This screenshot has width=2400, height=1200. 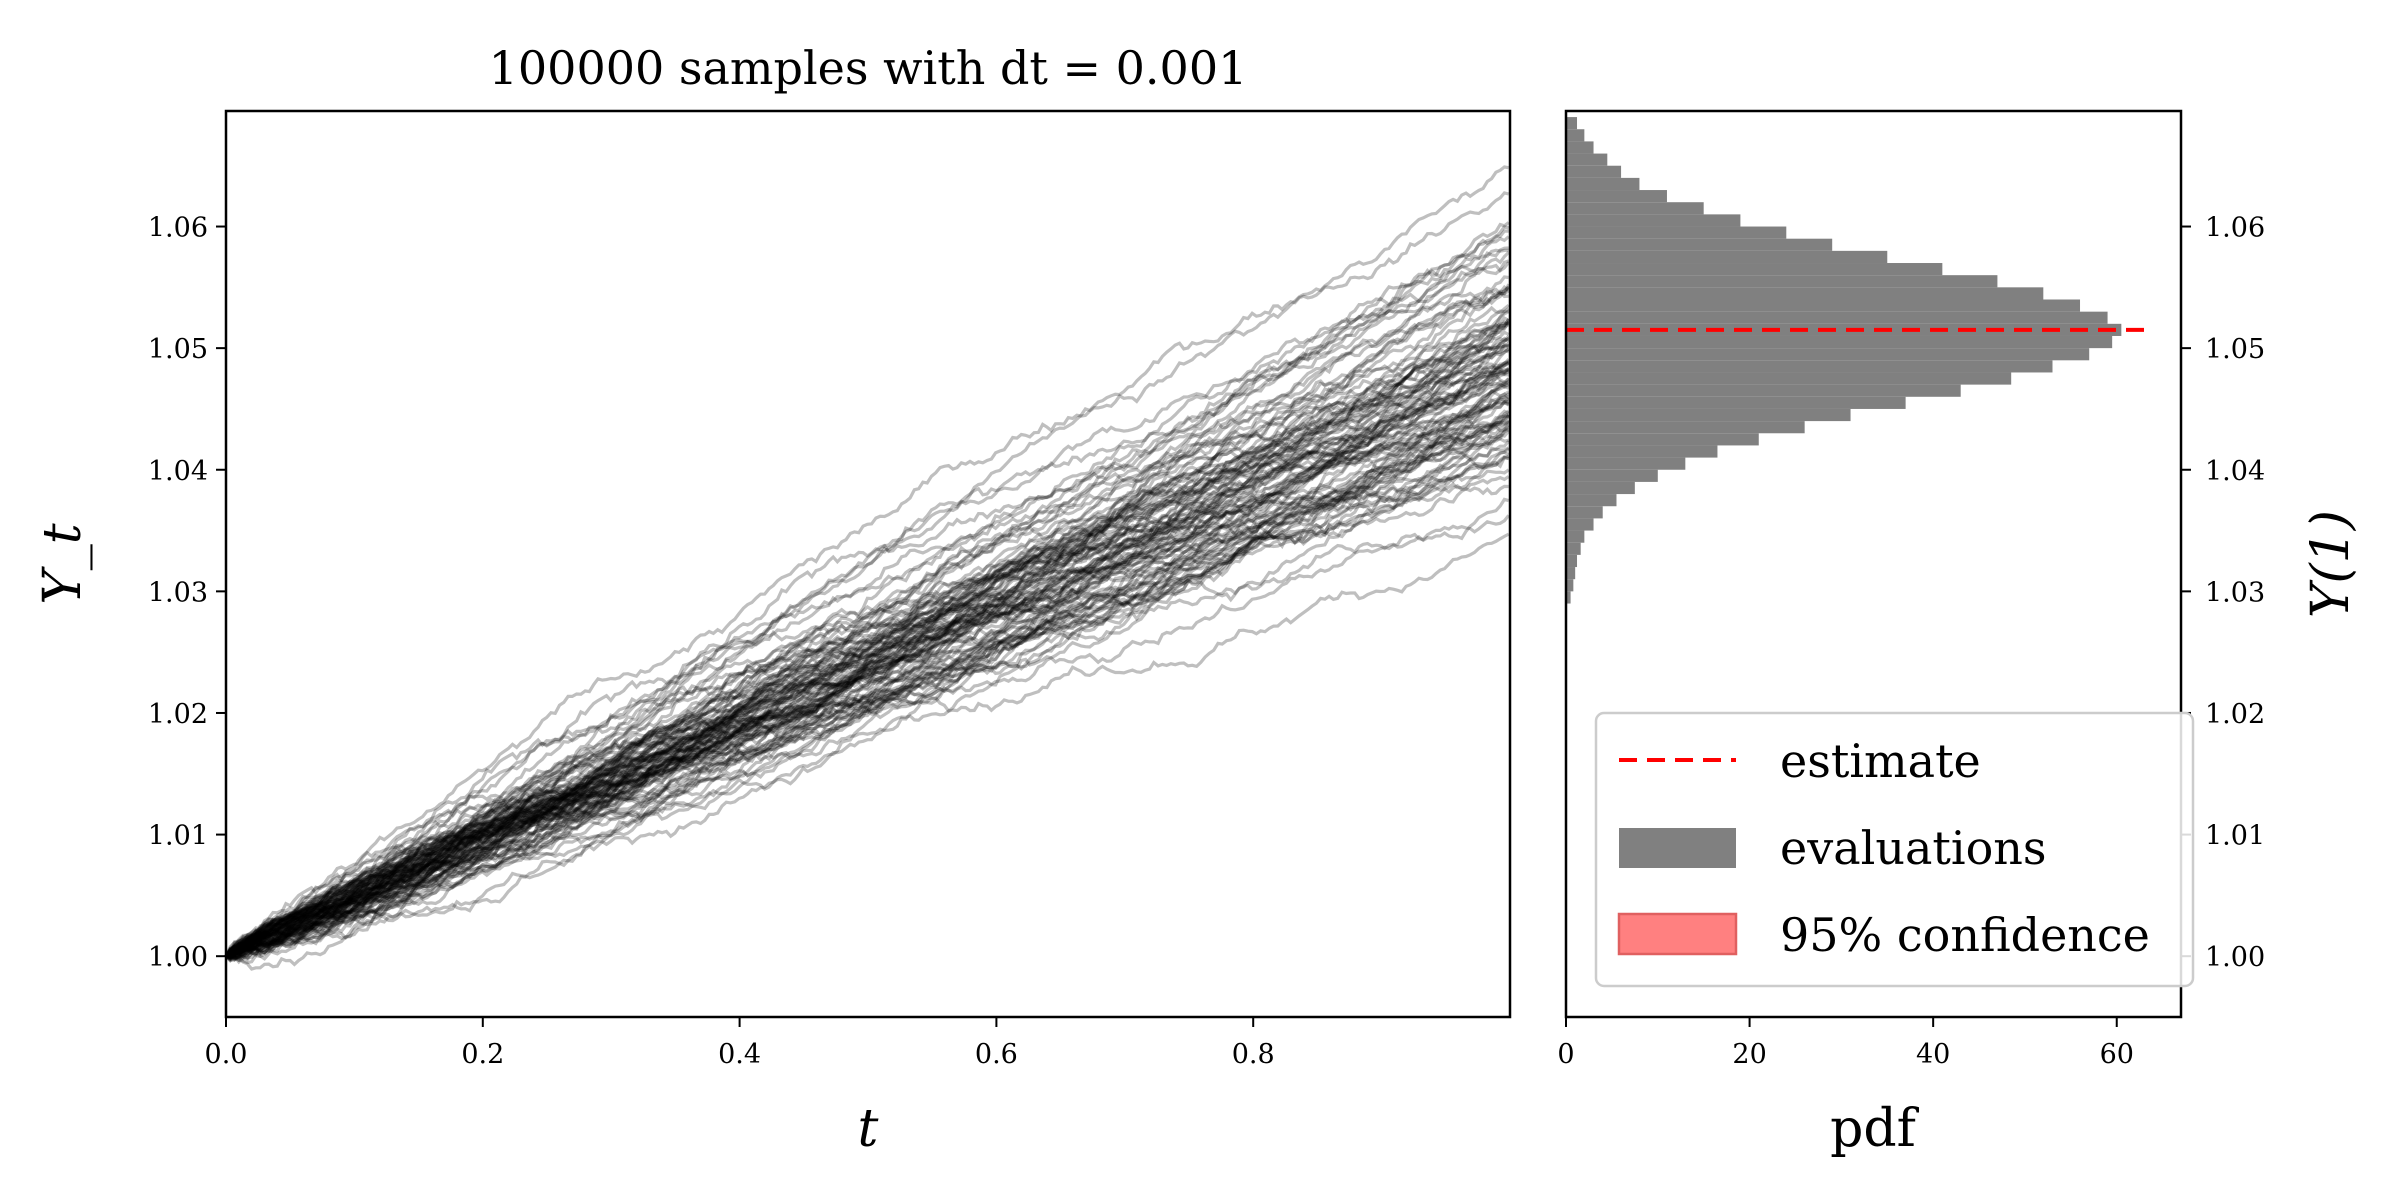 I want to click on legend-evaluations-swatch, so click(x=1677, y=848).